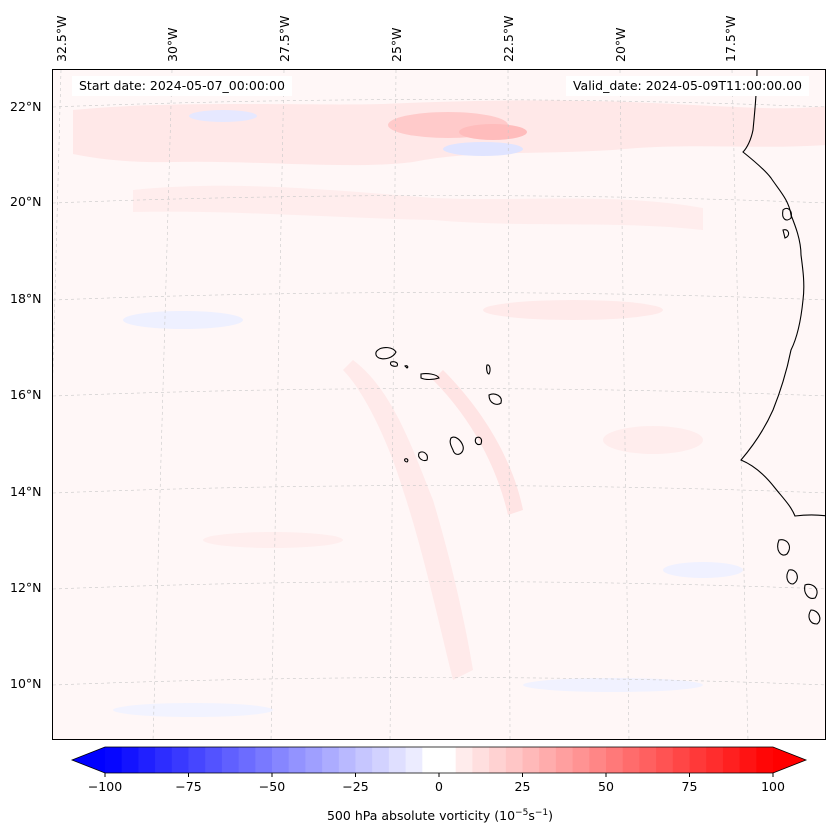 This screenshot has width=837, height=839. What do you see at coordinates (272, 786) in the screenshot?
I see `cbar-tick-label-m50: −50` at bounding box center [272, 786].